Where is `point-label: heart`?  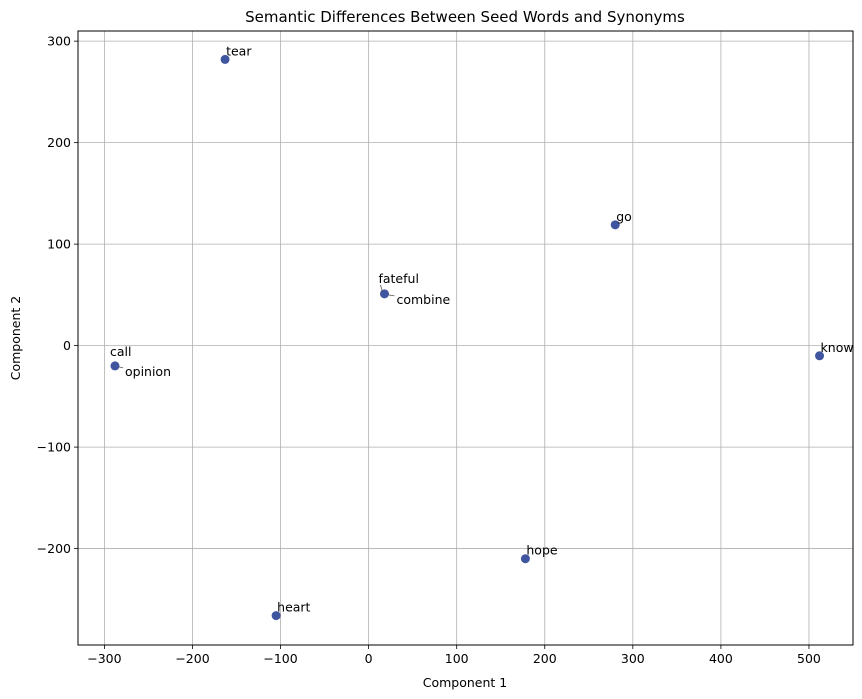 point-label: heart is located at coordinates (293, 607).